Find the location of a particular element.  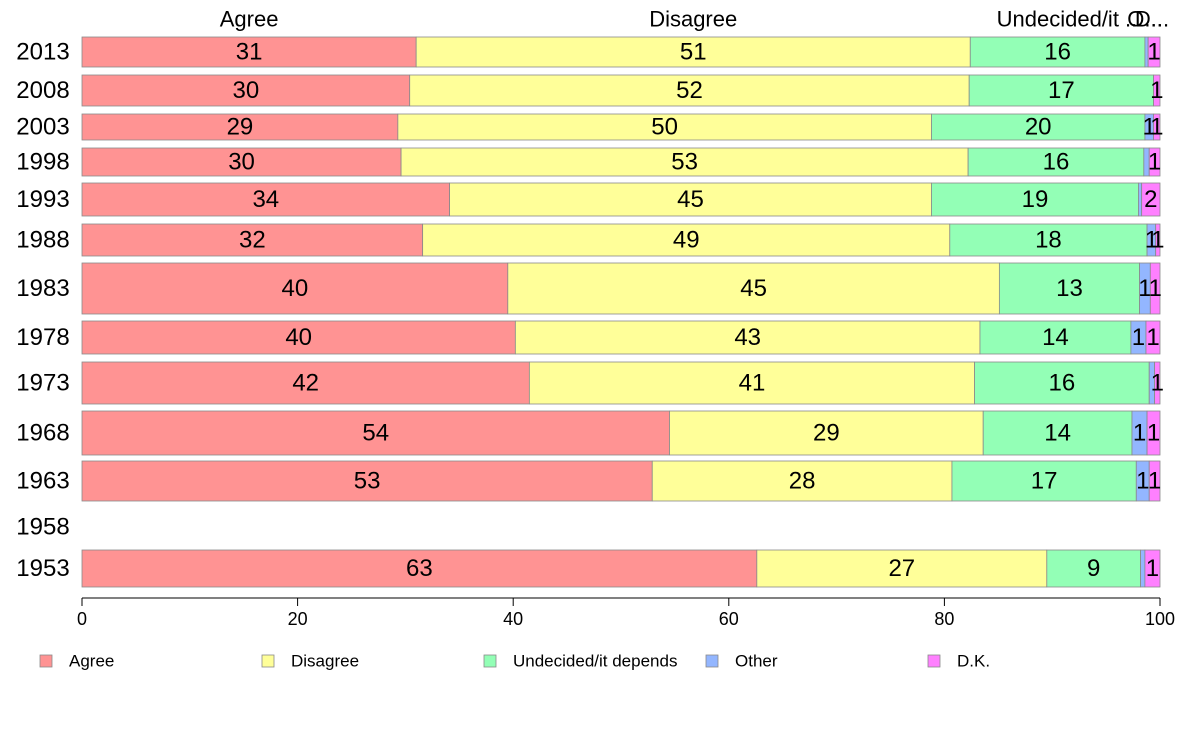

bar-label-1968-3: 1 is located at coordinates (1139, 433).